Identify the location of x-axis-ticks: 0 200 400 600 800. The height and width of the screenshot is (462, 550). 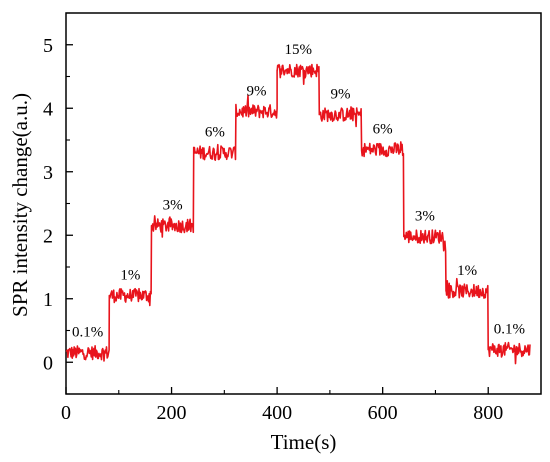
(282, 405).